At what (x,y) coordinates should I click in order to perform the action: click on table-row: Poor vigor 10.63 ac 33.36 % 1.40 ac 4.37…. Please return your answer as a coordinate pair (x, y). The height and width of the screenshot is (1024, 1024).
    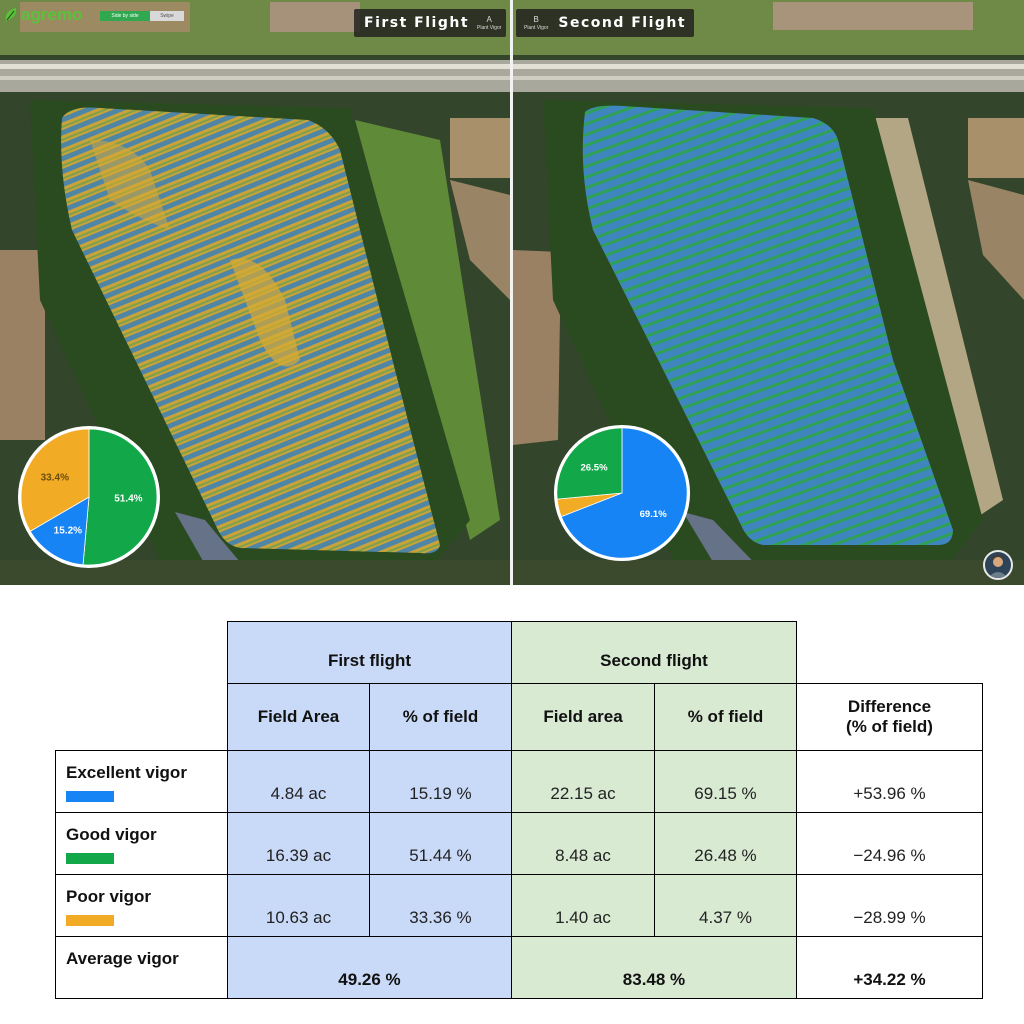
    Looking at the image, I should click on (519, 905).